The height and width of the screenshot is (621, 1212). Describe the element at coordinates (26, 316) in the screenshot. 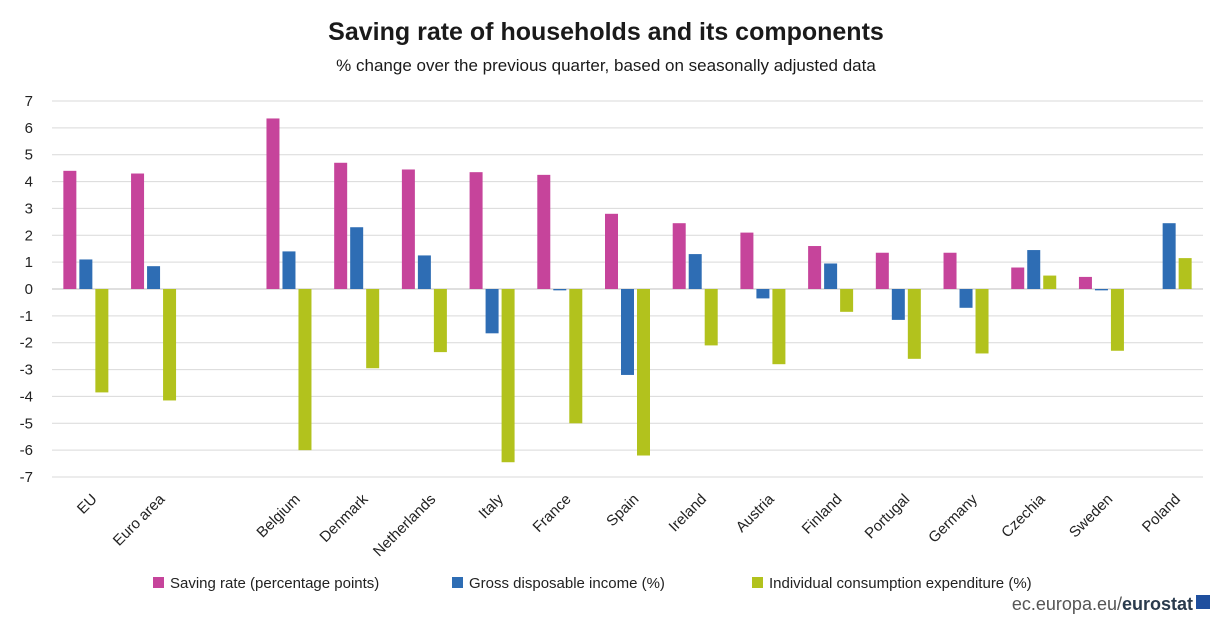

I see `y-tick-label: -1` at that location.